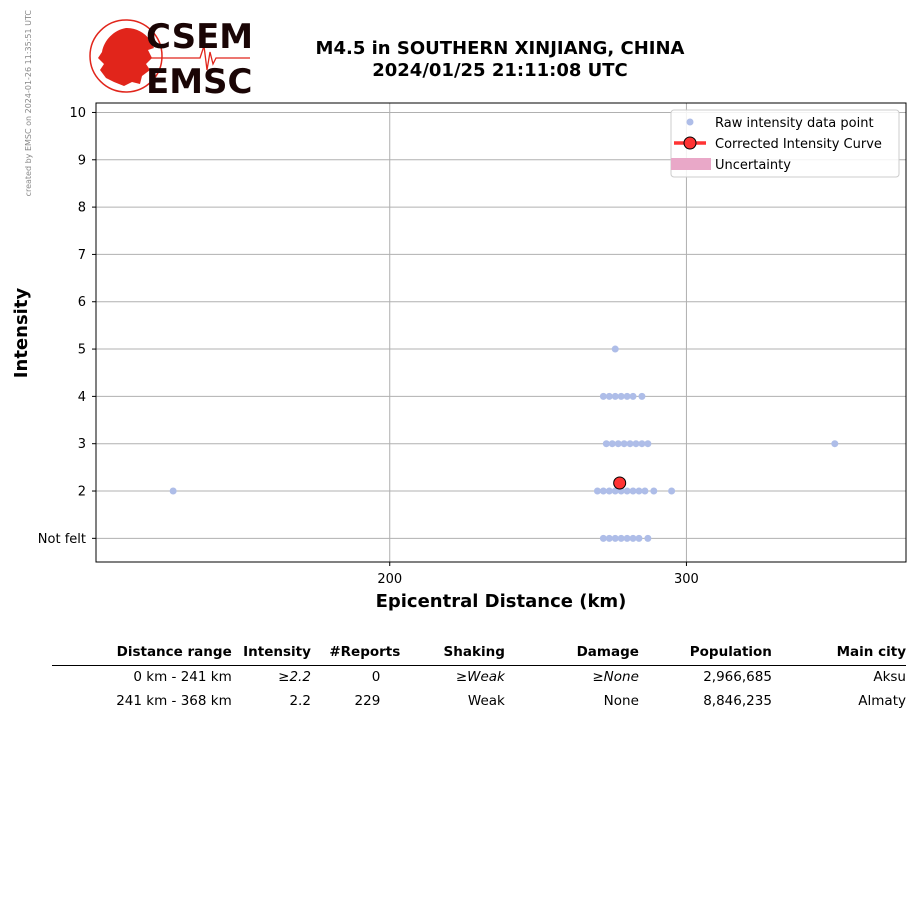 This screenshot has height=905, width=915. What do you see at coordinates (452, 653) in the screenshot?
I see `header-shaking: Shaking` at bounding box center [452, 653].